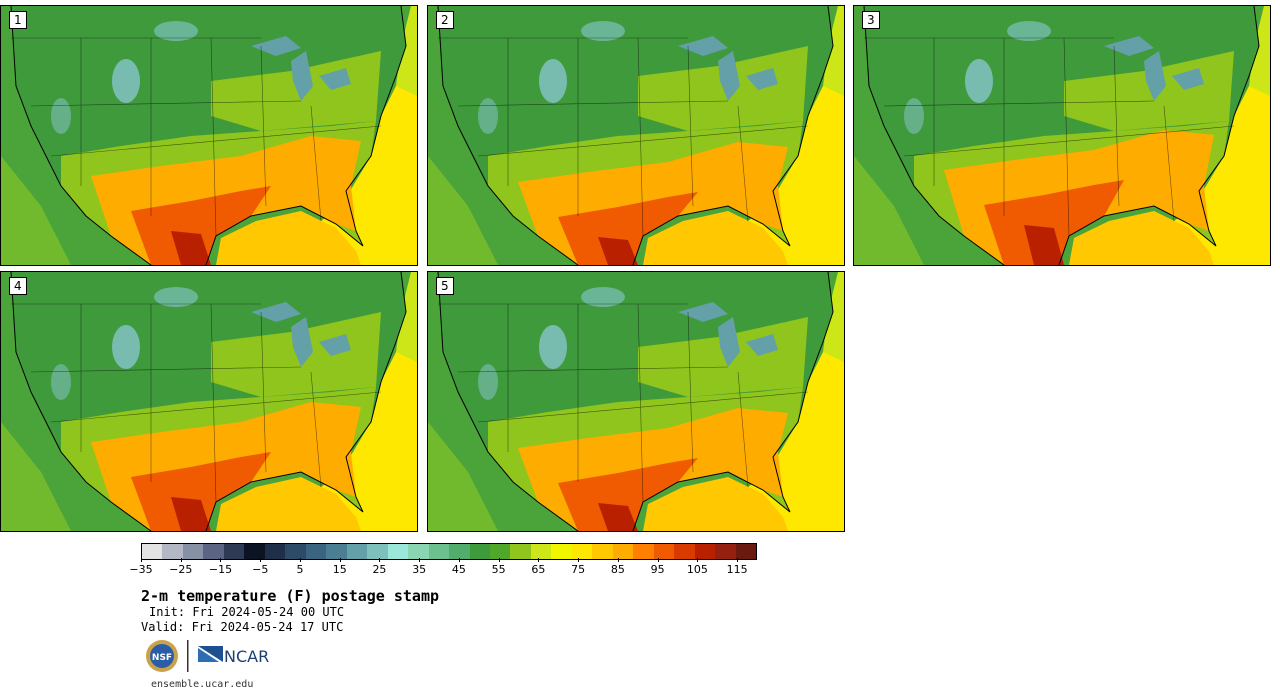  What do you see at coordinates (538, 569) in the screenshot?
I see `colorbar-tick-label: 65` at bounding box center [538, 569].